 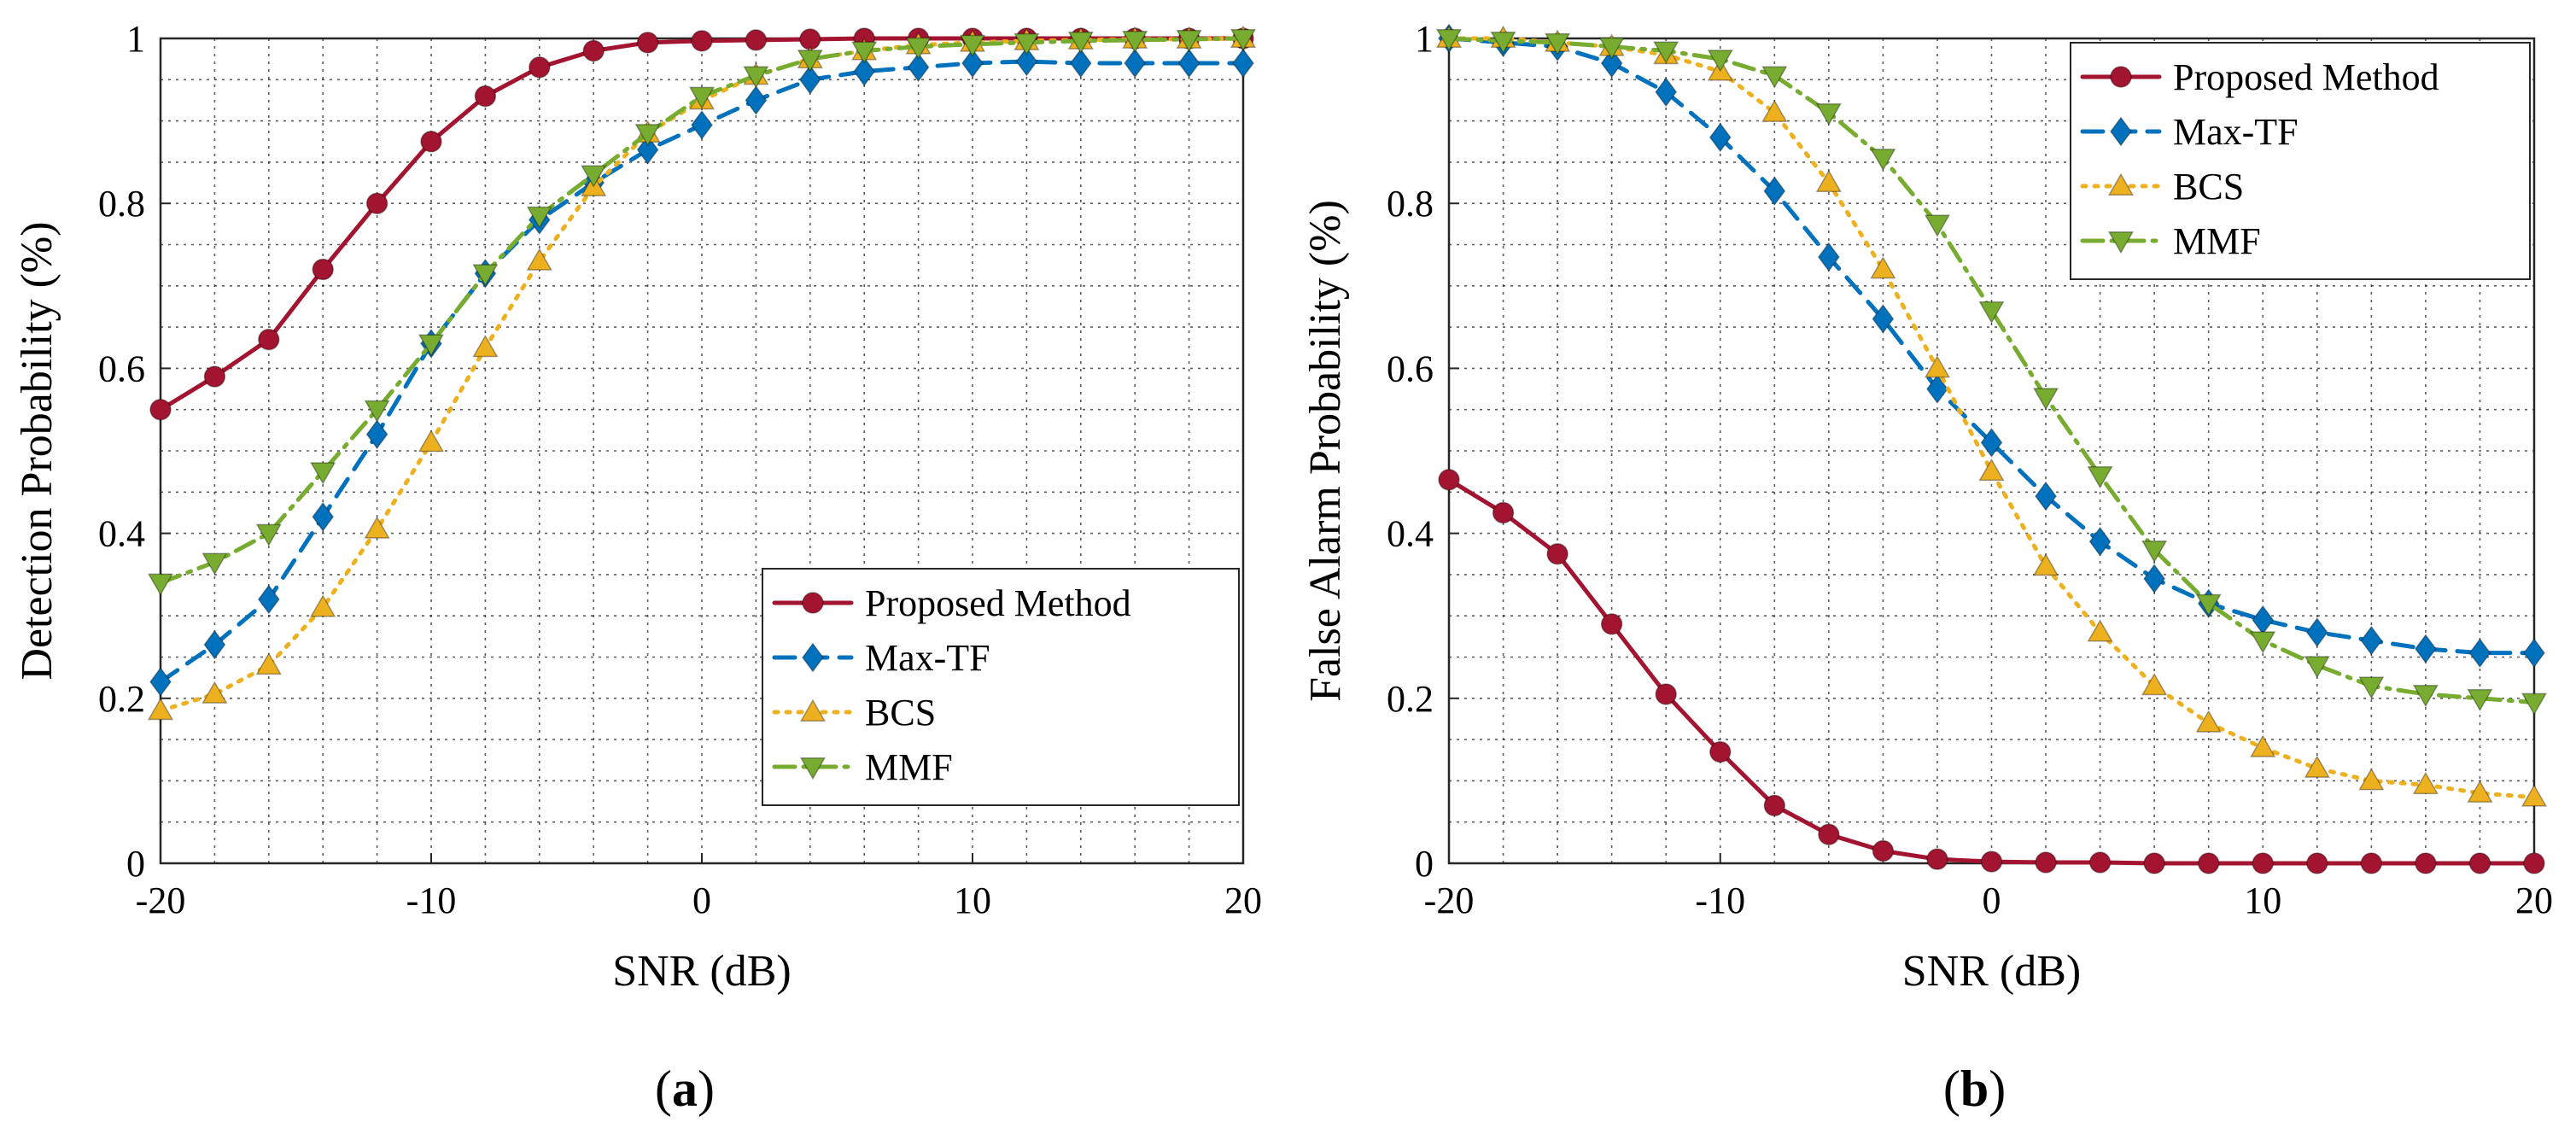 I want to click on y-axis-title: False Alarm Probability (%), so click(x=1325, y=451).